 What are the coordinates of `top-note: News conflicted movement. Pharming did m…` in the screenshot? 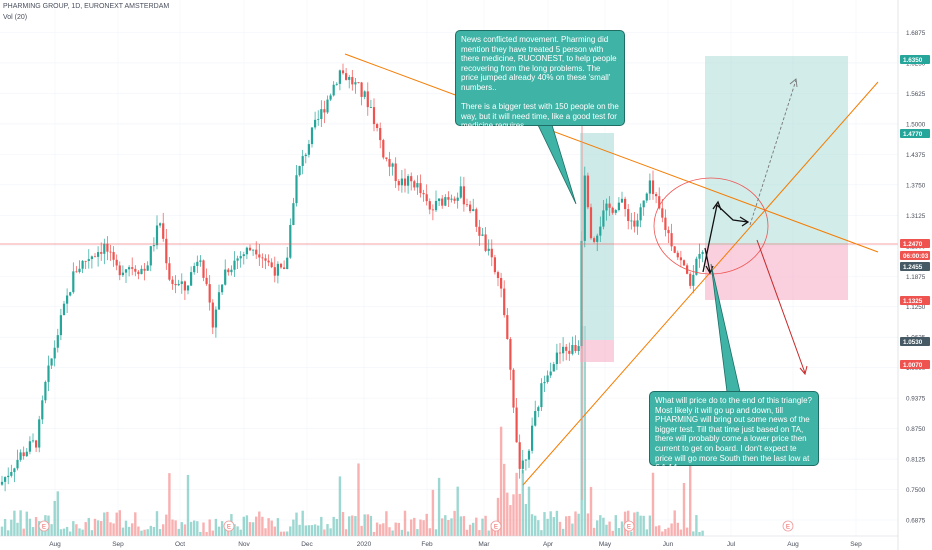 It's located at (540, 80).